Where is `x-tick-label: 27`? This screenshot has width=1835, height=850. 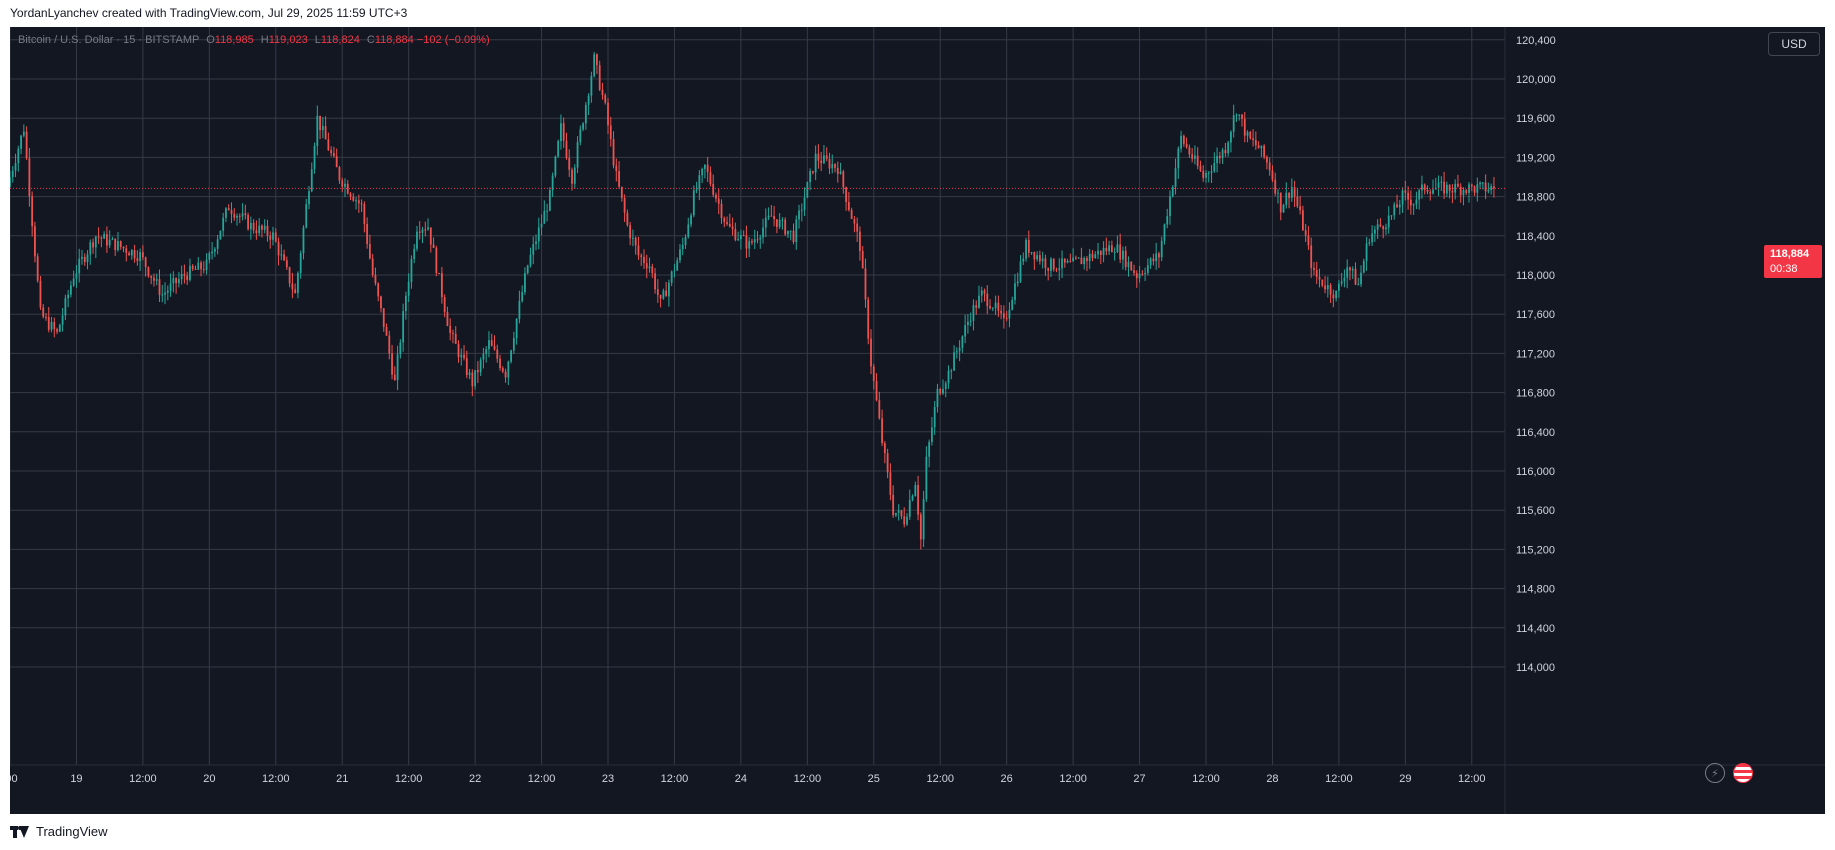 x-tick-label: 27 is located at coordinates (1139, 779).